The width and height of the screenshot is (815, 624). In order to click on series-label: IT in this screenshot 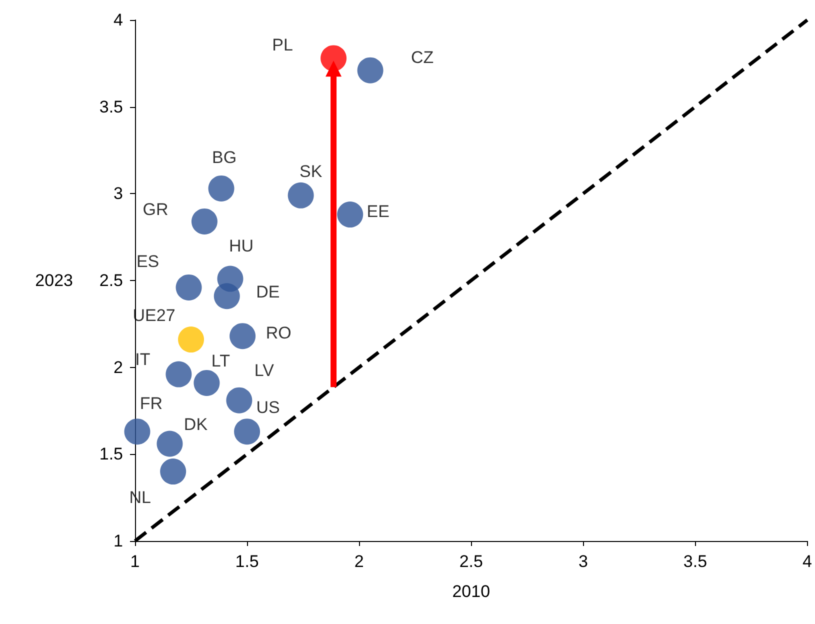, I will do `click(142, 359)`.